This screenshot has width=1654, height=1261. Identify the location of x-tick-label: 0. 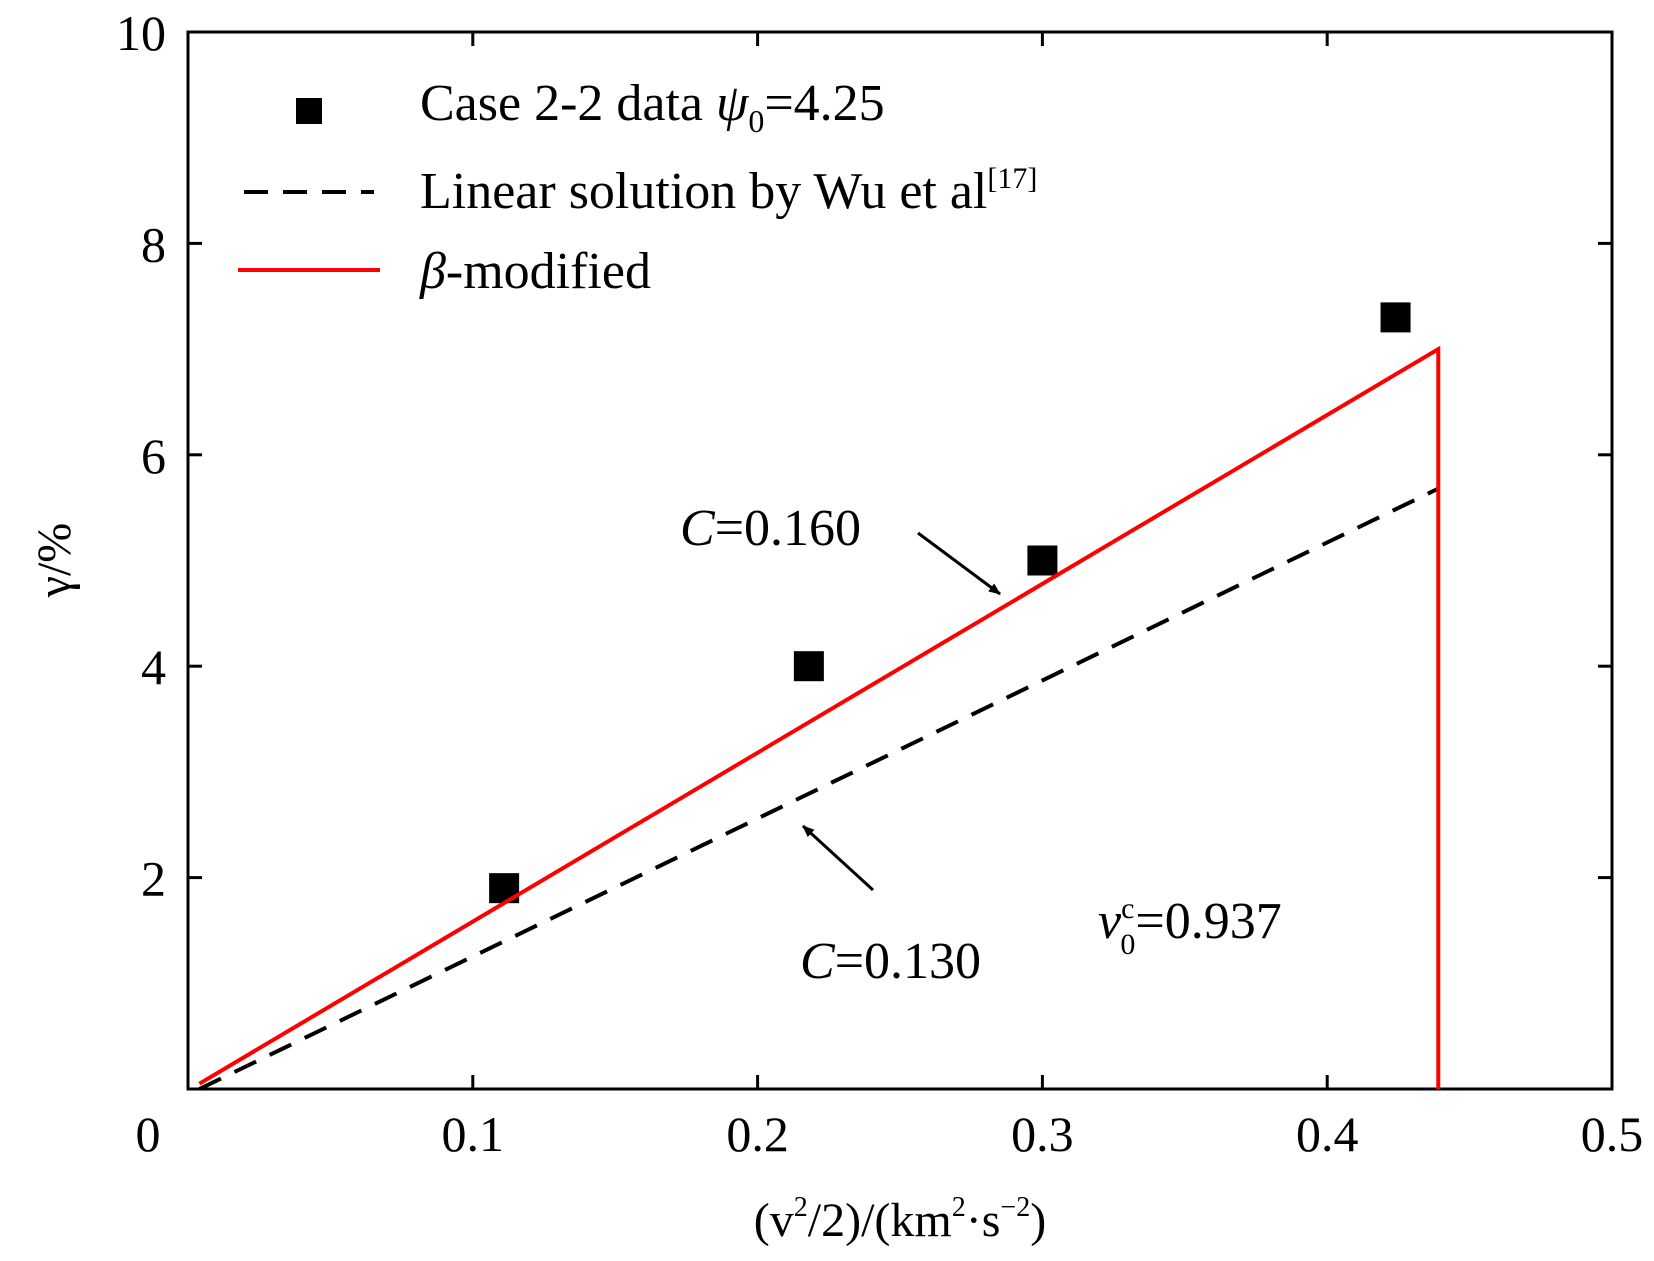
(148, 1134).